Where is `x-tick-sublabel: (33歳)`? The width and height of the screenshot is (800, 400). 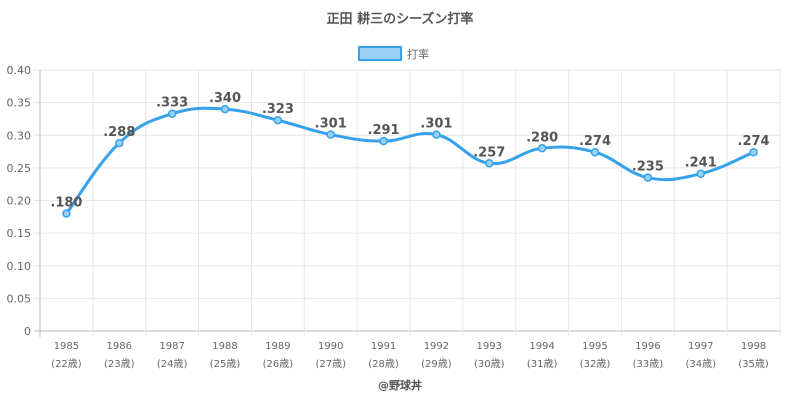 x-tick-sublabel: (33歳) is located at coordinates (648, 364).